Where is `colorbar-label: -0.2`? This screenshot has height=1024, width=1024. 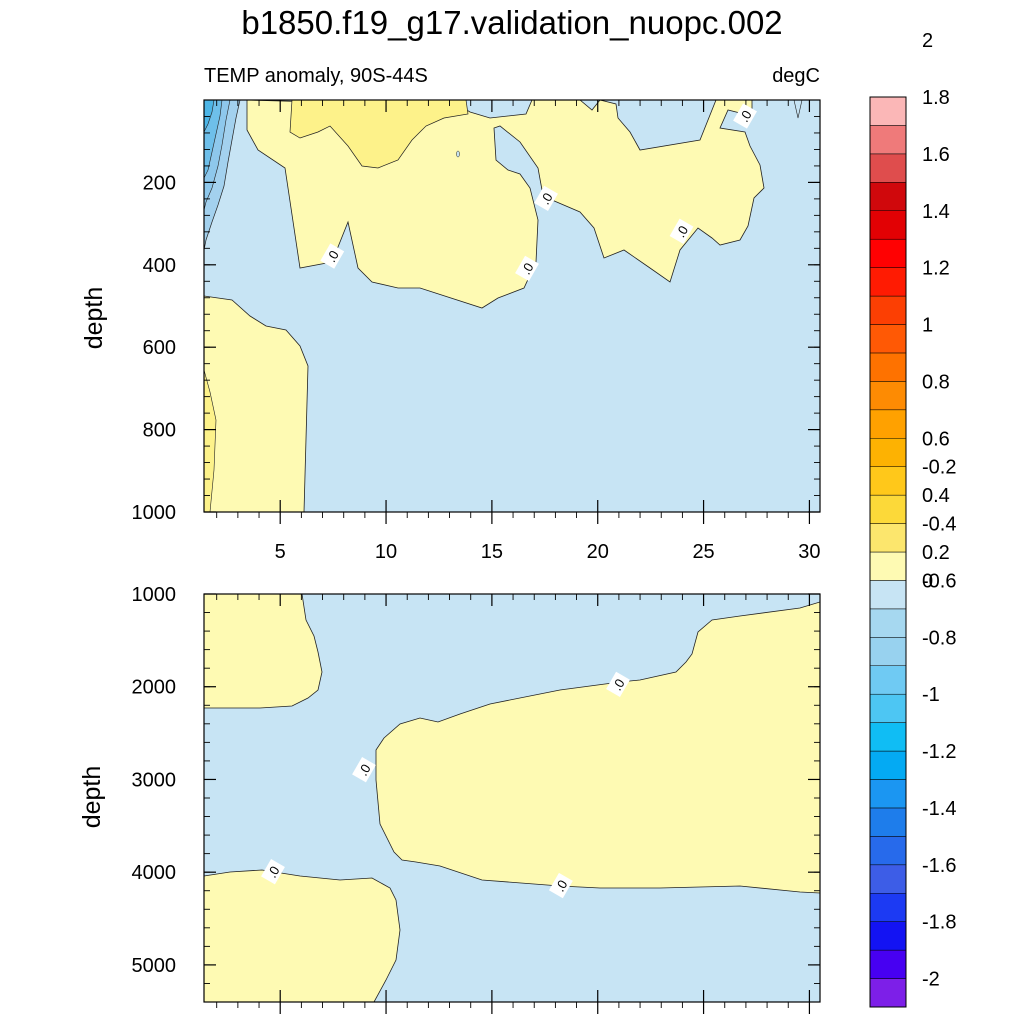
colorbar-label: -0.2 is located at coordinates (939, 468).